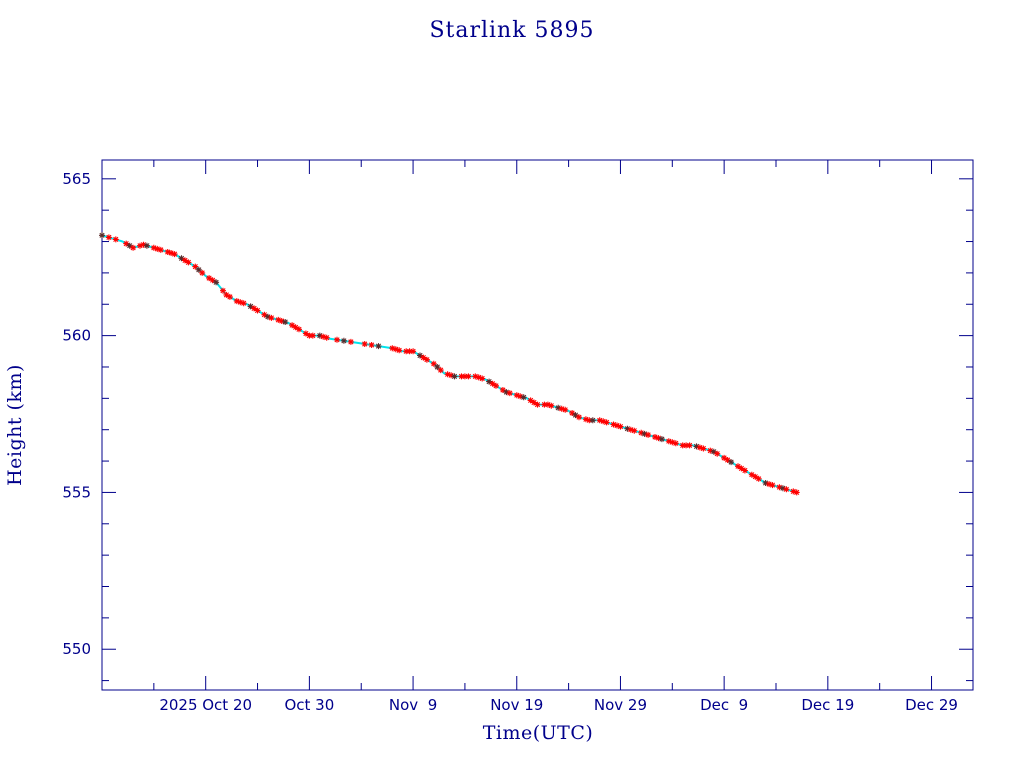 The height and width of the screenshot is (768, 1024). Describe the element at coordinates (15, 425) in the screenshot. I see `y-axis-label: Height (km)` at that location.